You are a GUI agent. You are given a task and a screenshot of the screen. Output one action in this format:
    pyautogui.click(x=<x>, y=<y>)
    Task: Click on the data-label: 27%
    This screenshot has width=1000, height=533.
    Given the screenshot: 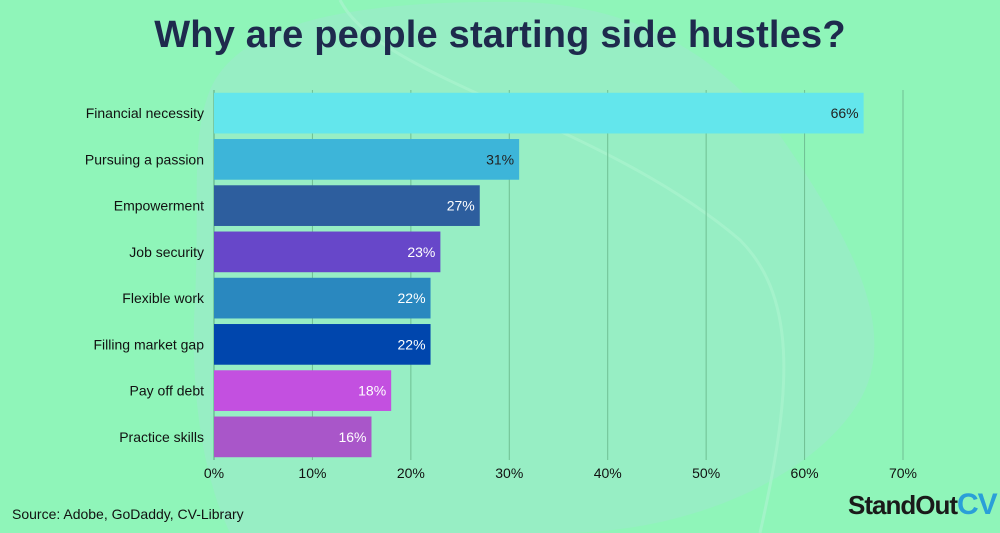 What is the action you would take?
    pyautogui.click(x=461, y=206)
    